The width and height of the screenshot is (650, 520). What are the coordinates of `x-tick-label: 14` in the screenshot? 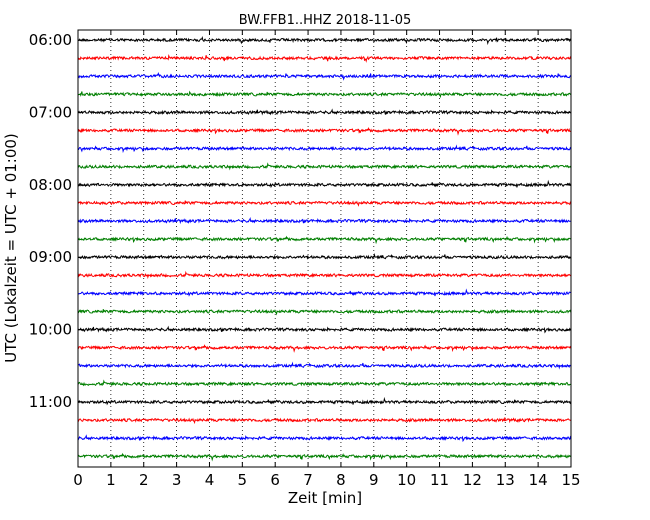 It's located at (538, 480).